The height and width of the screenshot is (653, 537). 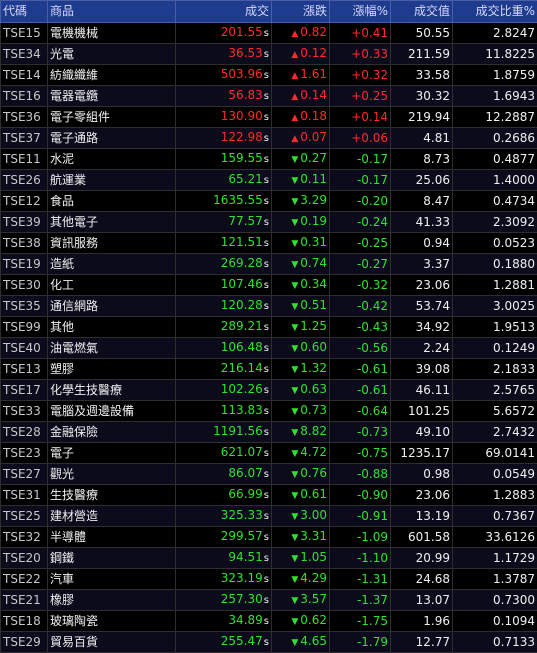 I want to click on sector-code: TSE17, so click(x=24, y=390).